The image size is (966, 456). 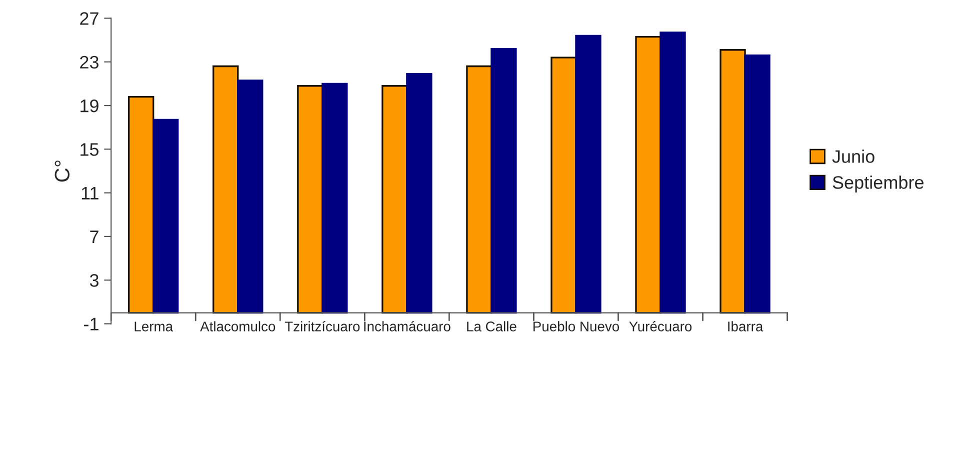 What do you see at coordinates (576, 326) in the screenshot?
I see `x-tick-label: Pueblo Nuevo` at bounding box center [576, 326].